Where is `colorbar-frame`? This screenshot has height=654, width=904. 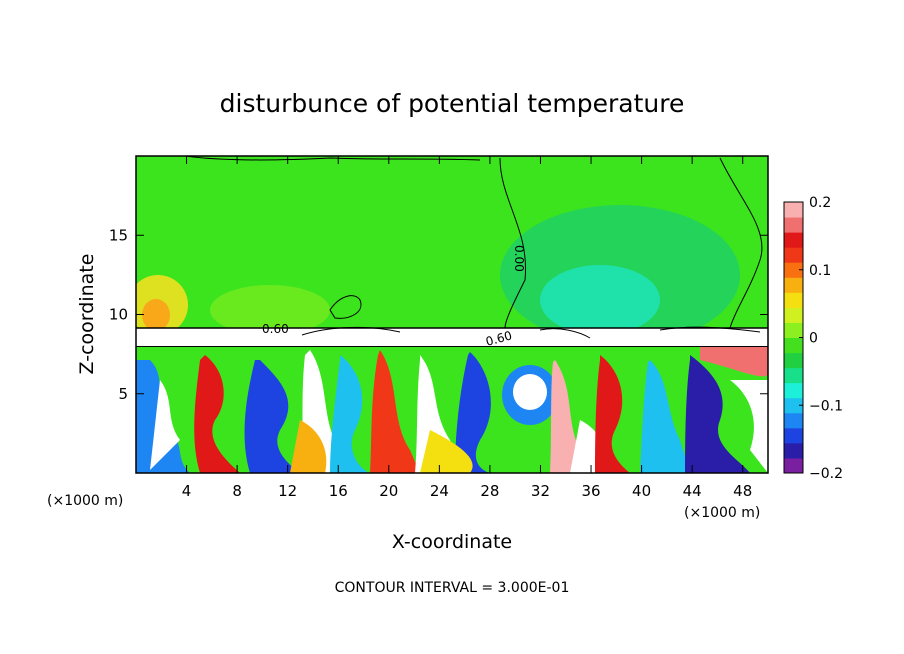 colorbar-frame is located at coordinates (793, 337).